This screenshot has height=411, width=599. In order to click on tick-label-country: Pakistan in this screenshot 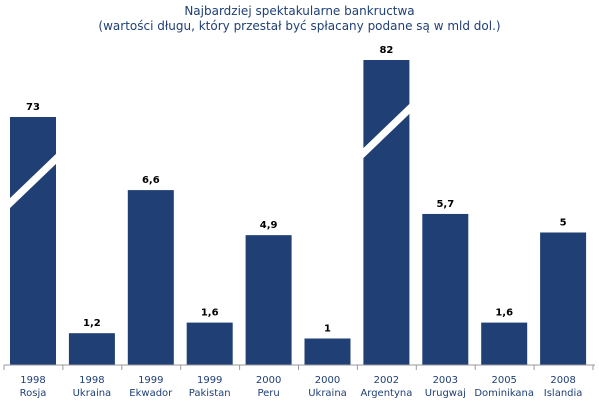, I will do `click(210, 393)`.